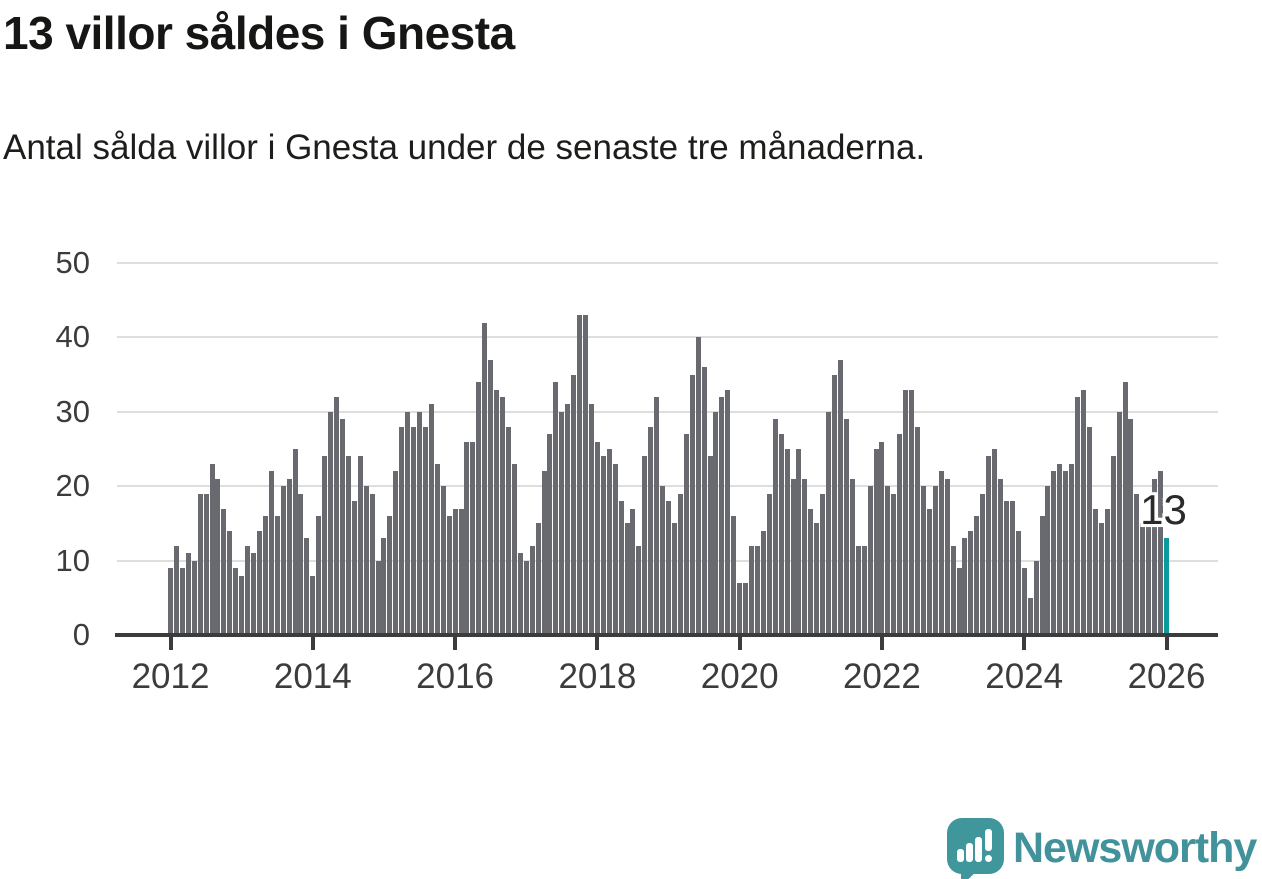 This screenshot has width=1262, height=879. I want to click on newsworthy-logo: Newsworthy, so click(1104, 845).